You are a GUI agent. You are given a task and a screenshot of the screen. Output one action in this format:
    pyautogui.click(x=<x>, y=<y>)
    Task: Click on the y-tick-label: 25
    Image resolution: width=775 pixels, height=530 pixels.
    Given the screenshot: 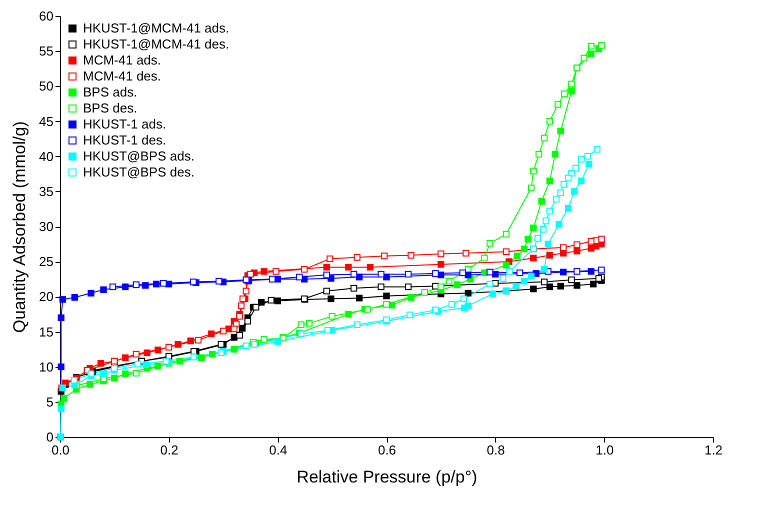 What is the action you would take?
    pyautogui.click(x=46, y=262)
    